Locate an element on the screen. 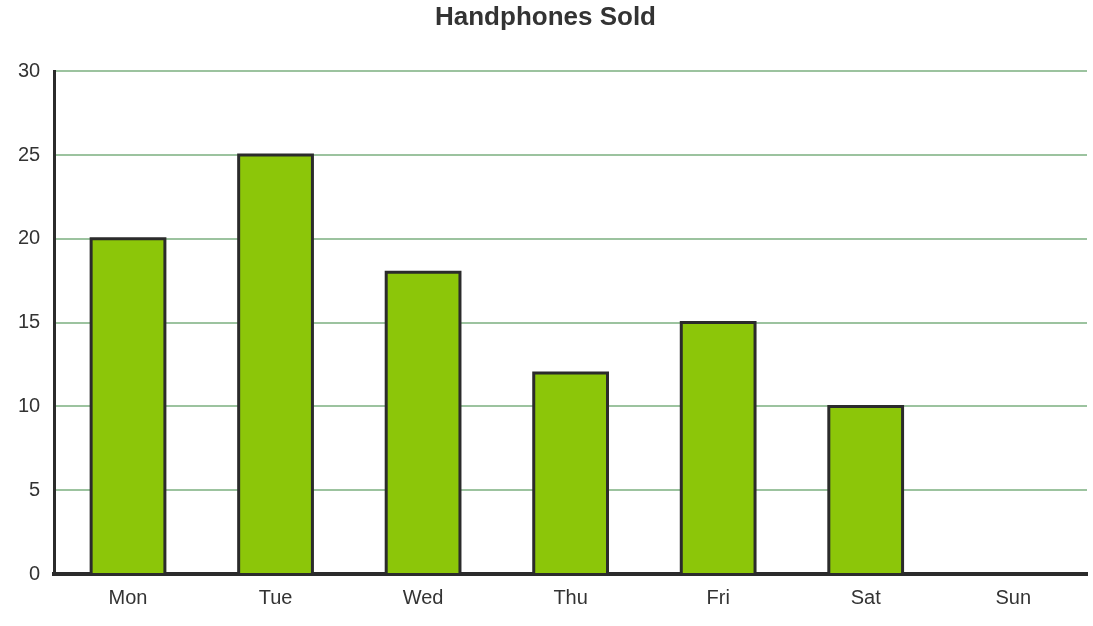  x-tick-label: Fri is located at coordinates (718, 596).